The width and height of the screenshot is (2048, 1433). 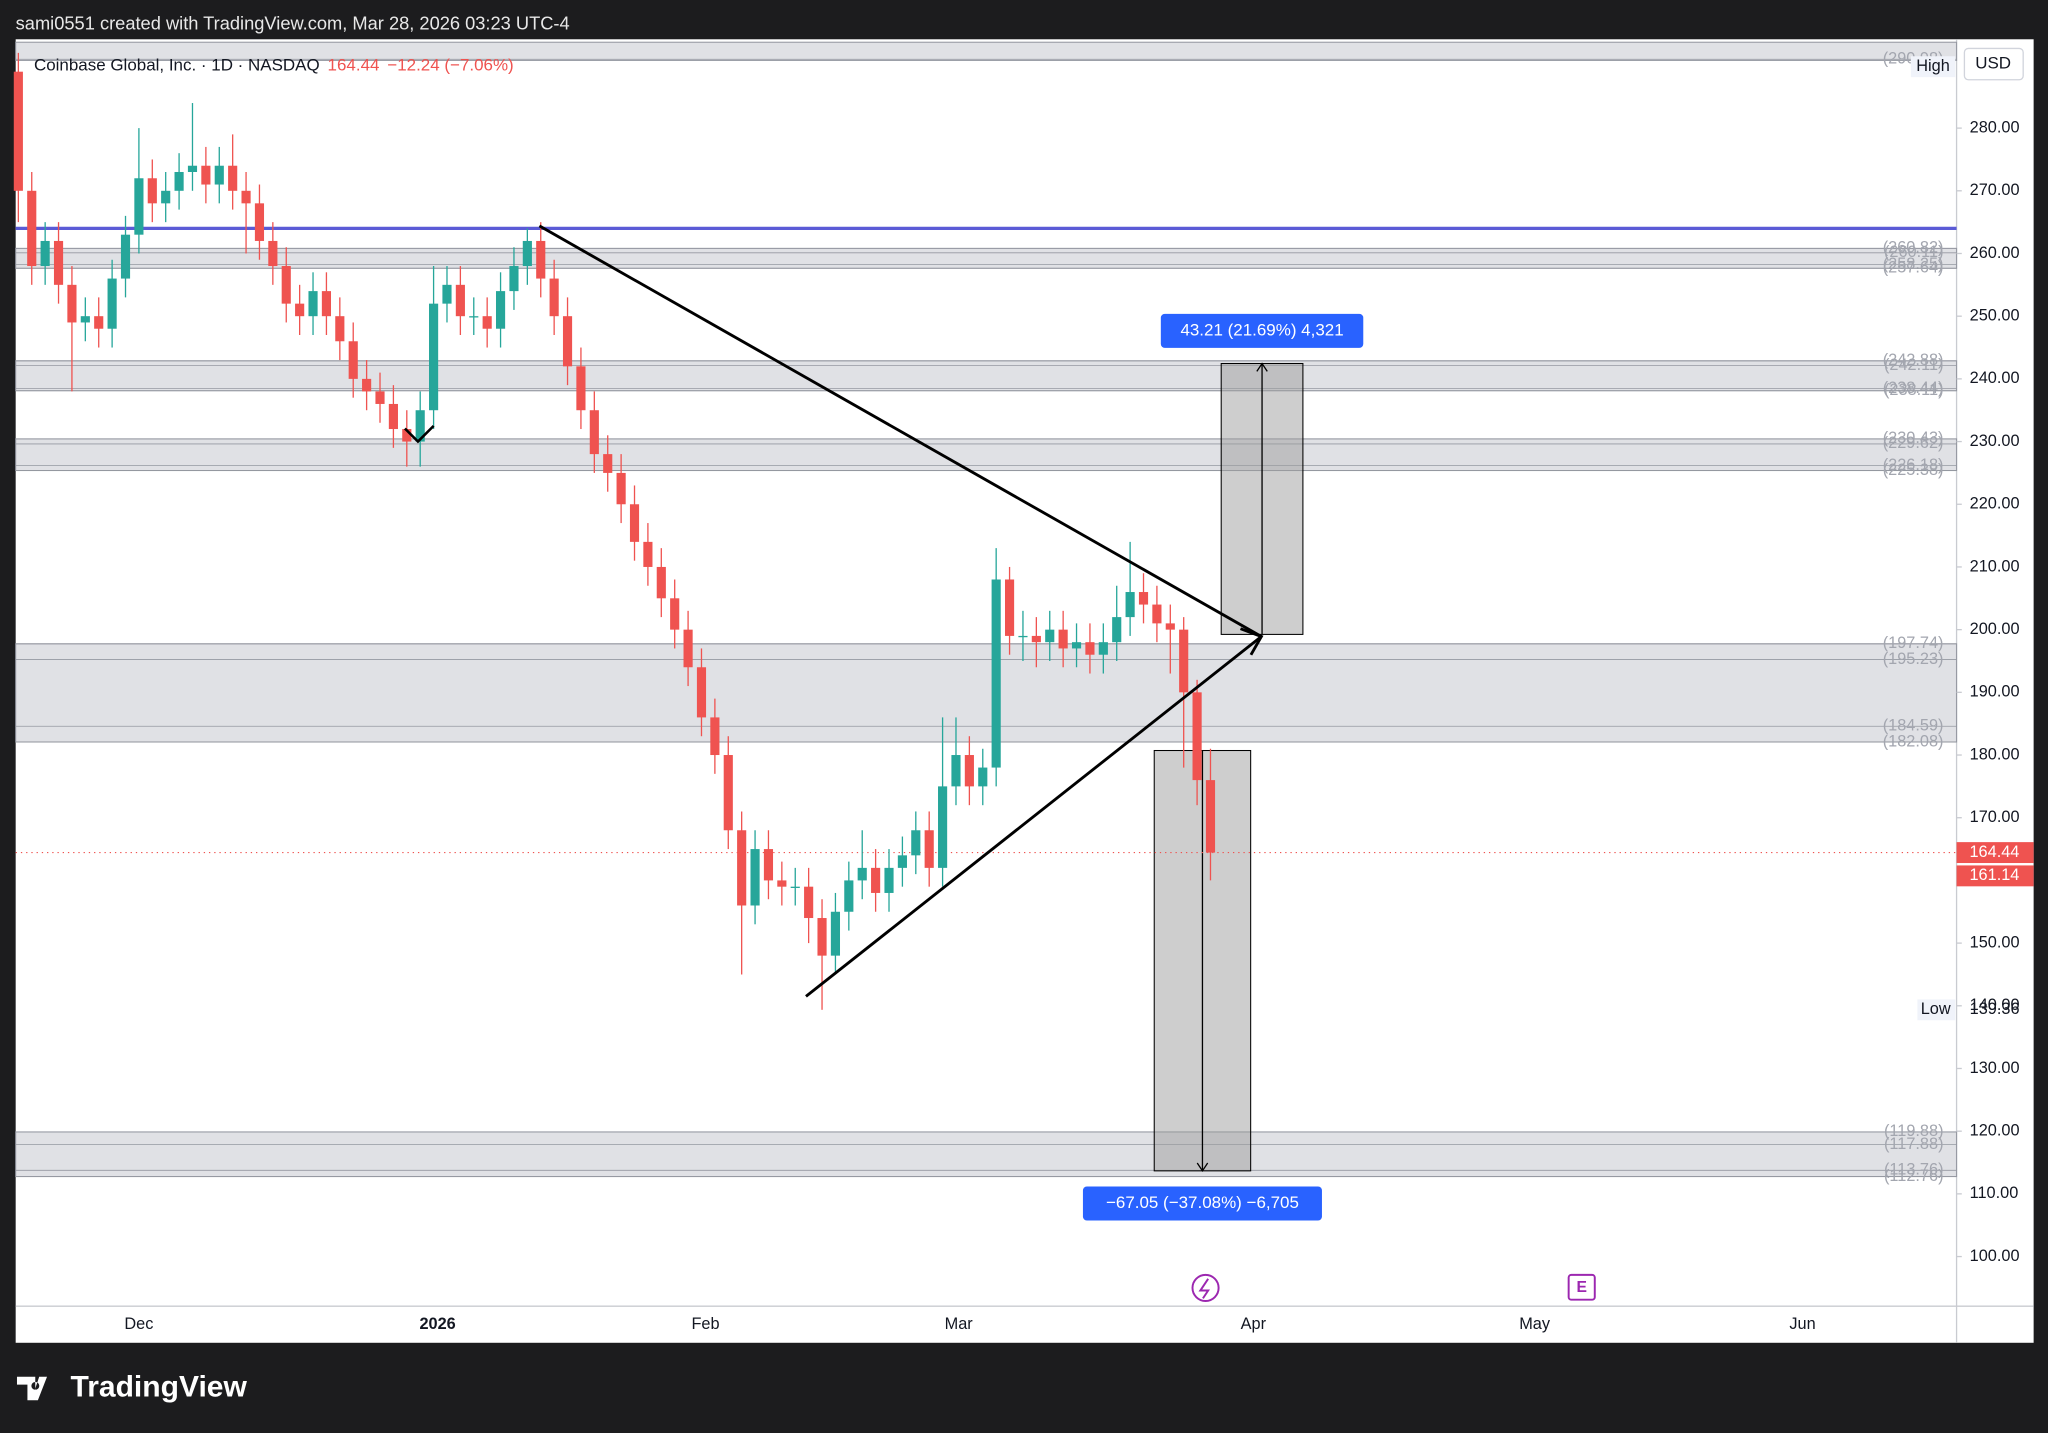 I want to click on trendline-arrowhead, so click(x=1251, y=641).